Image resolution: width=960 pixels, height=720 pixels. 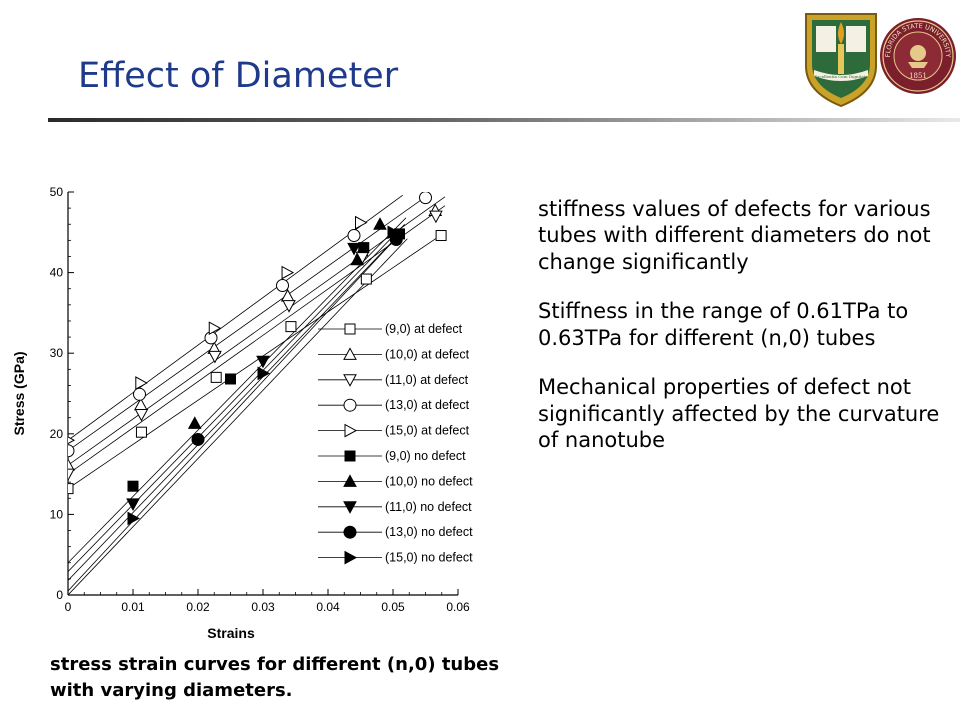 I want to click on legend-label: (11,0) at defect, so click(x=427, y=380).